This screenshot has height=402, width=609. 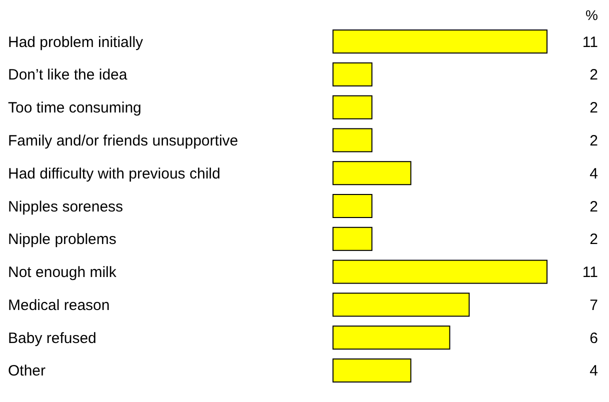 What do you see at coordinates (27, 371) in the screenshot?
I see `y-tick-label: Other` at bounding box center [27, 371].